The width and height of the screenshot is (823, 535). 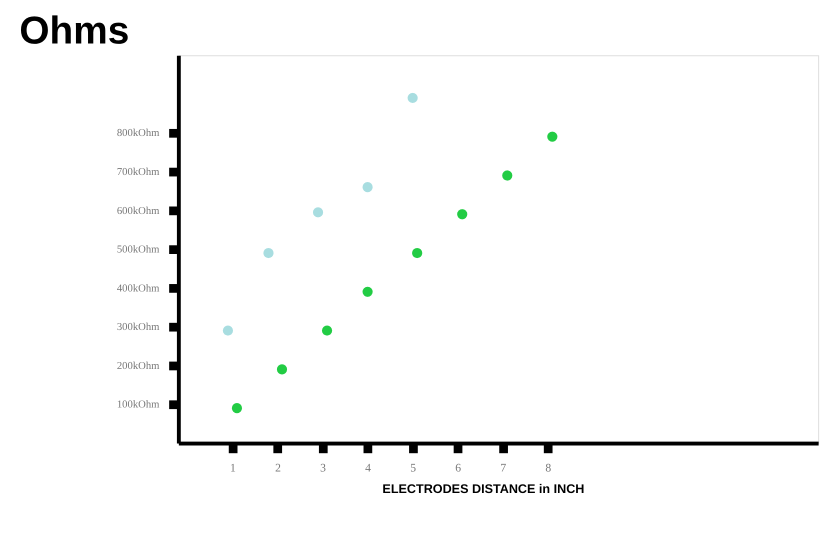 What do you see at coordinates (138, 134) in the screenshot?
I see `y-tick-label: 800kOhm` at bounding box center [138, 134].